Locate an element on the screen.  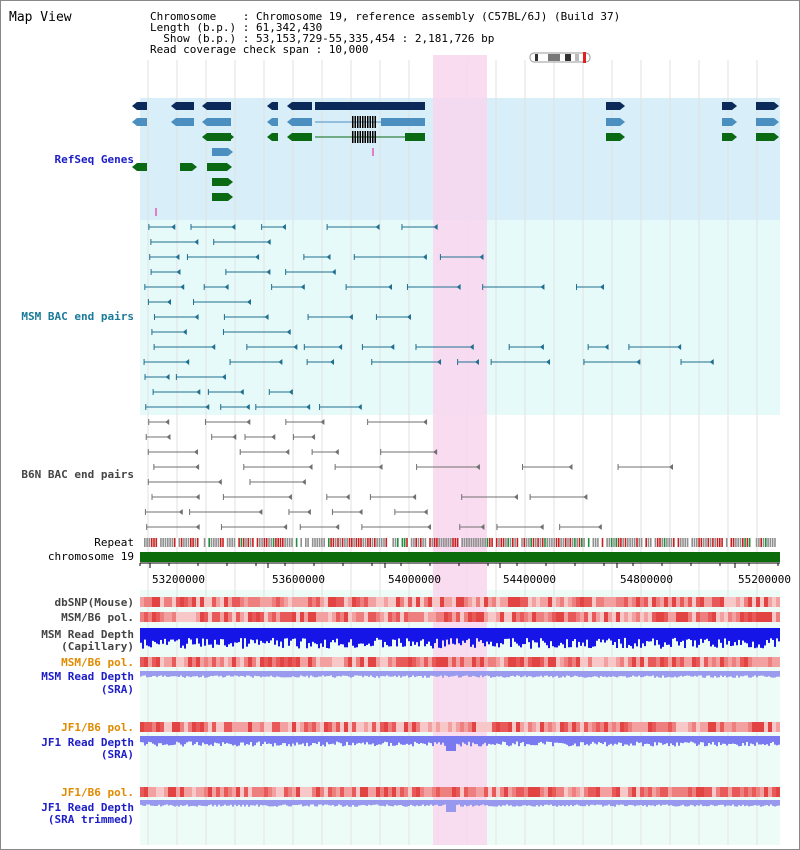
track-label-jf1-depth-trimmed: JF1 Read Depth is located at coordinates (87, 807).